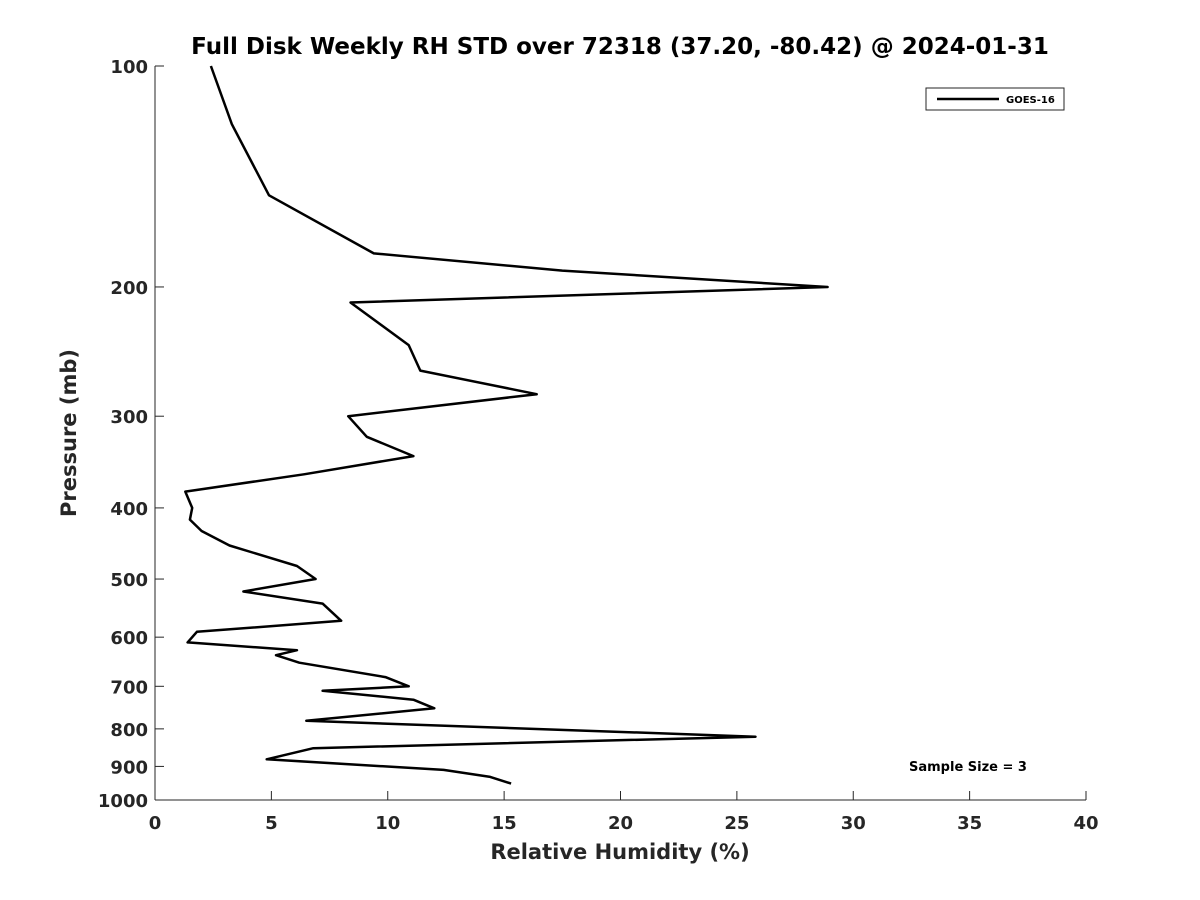 The width and height of the screenshot is (1200, 900). I want to click on y-tick-label: 200, so click(129, 288).